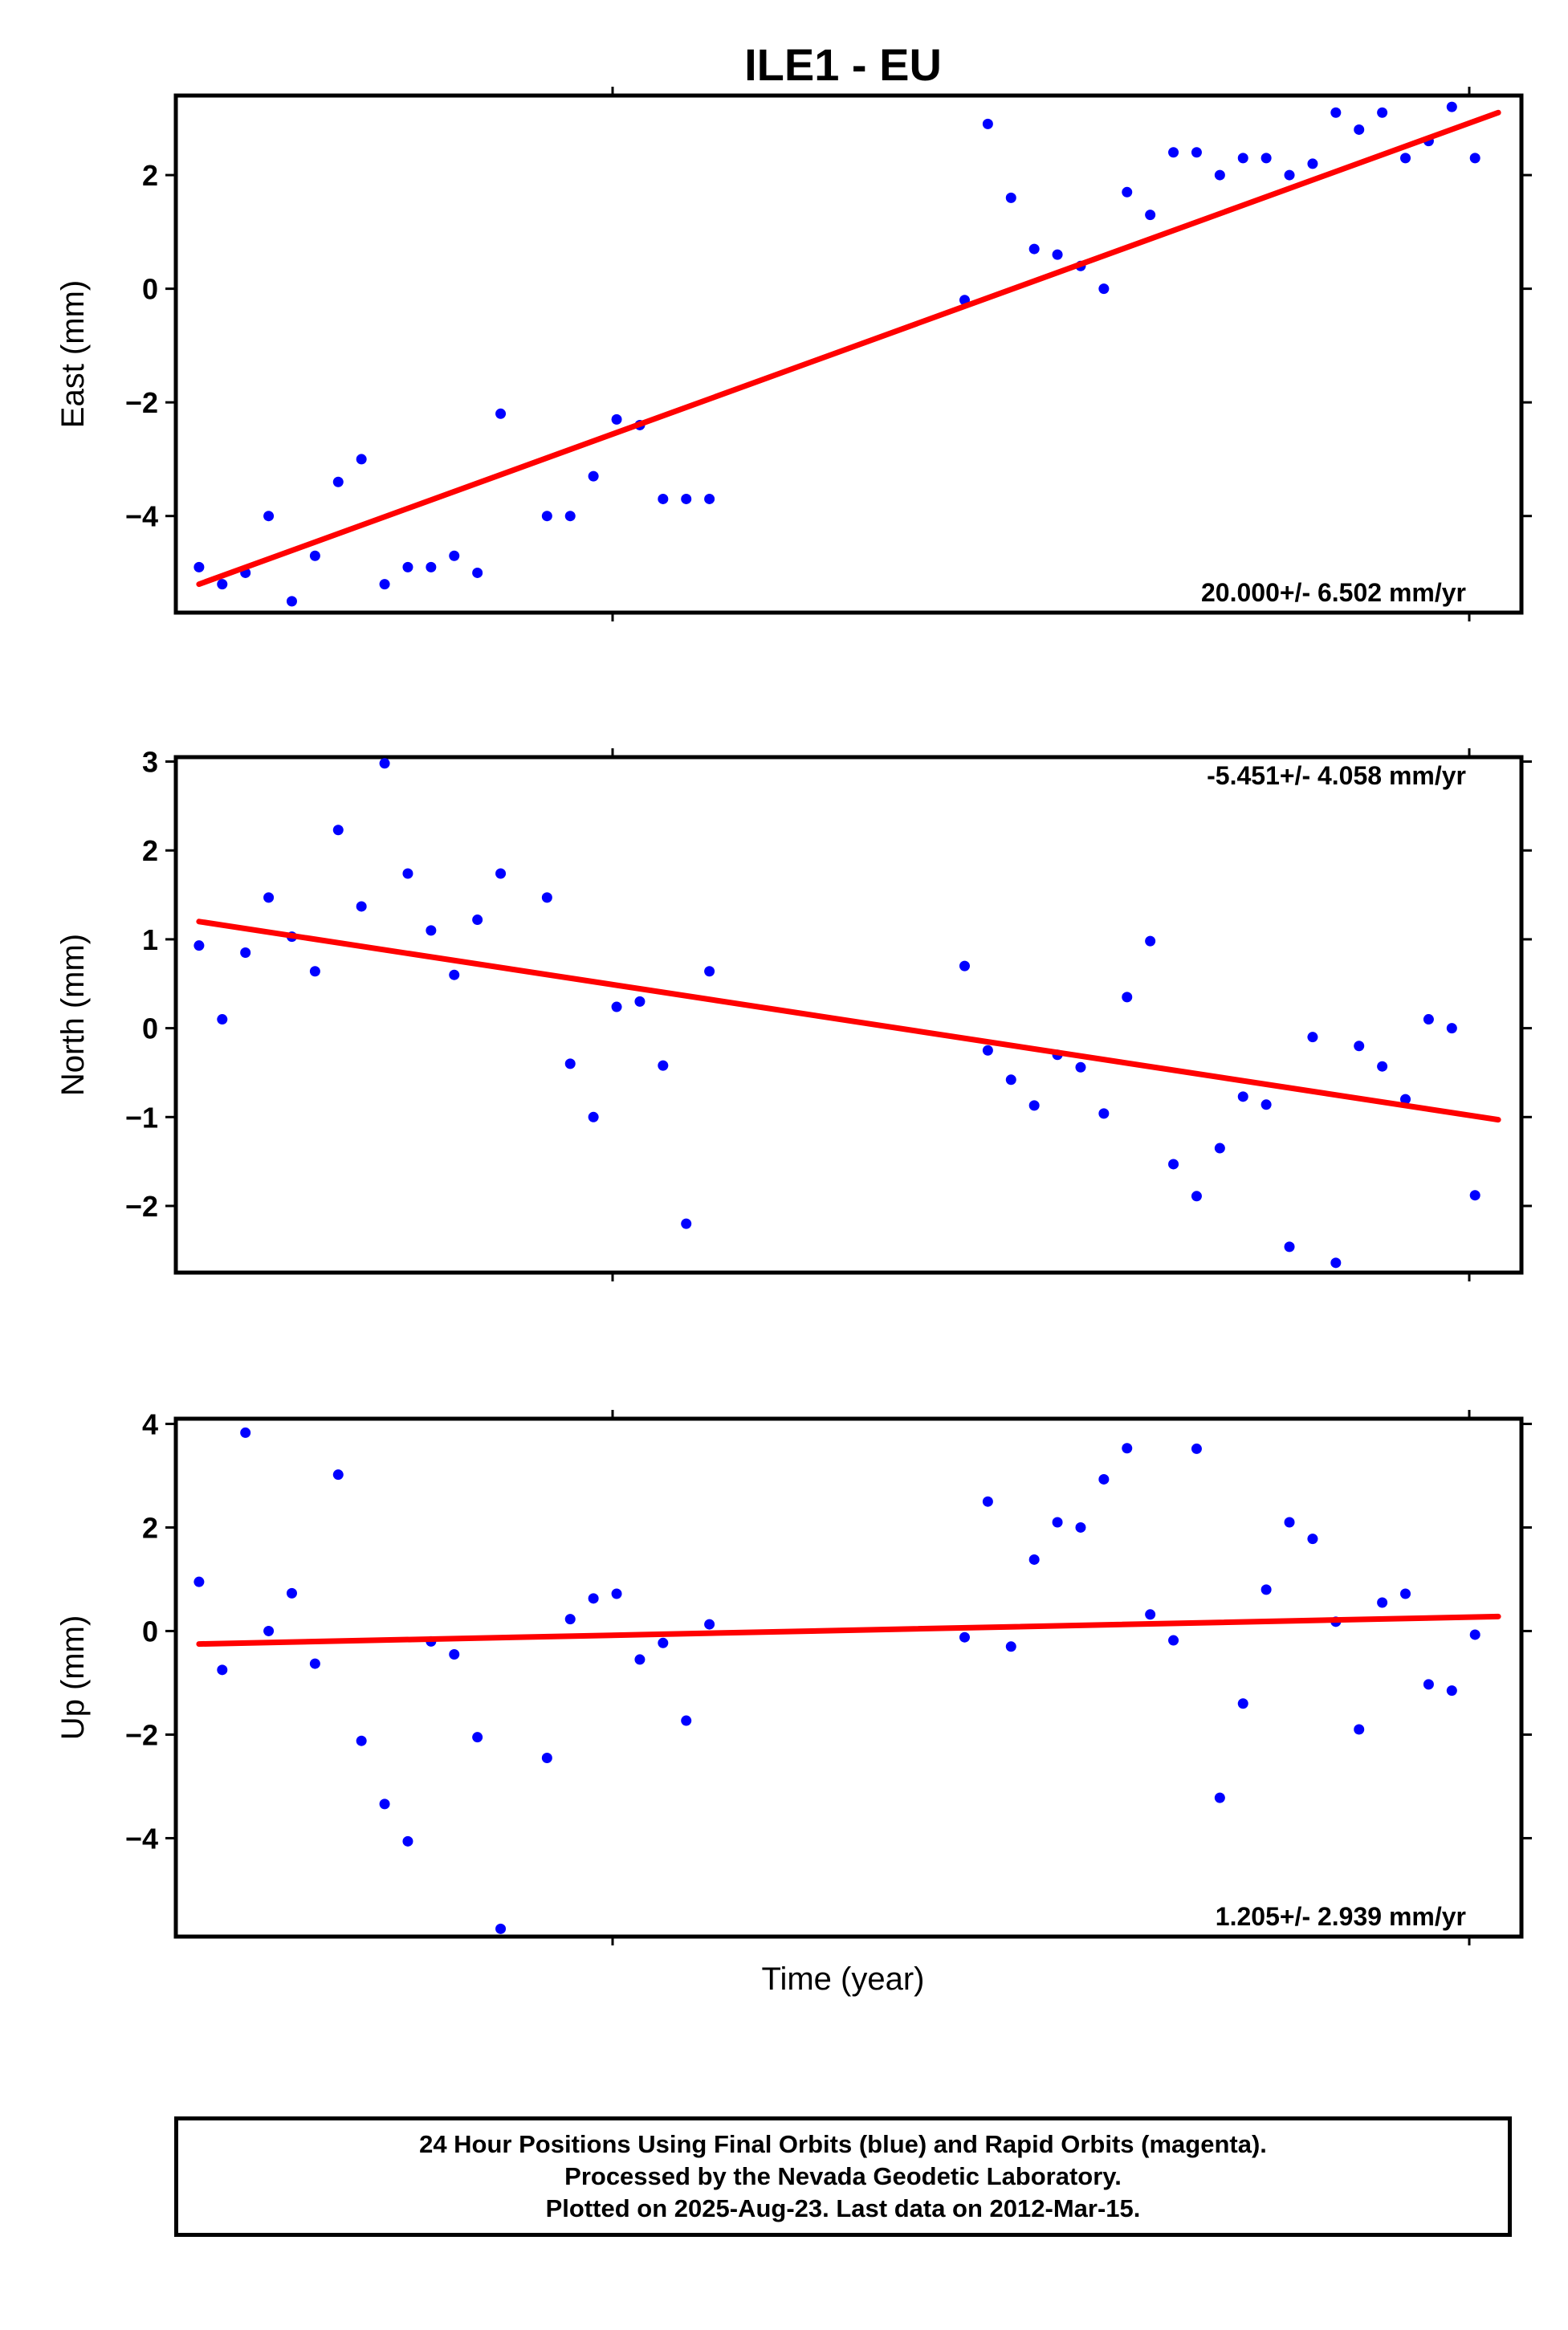  What do you see at coordinates (141, 516) in the screenshot?
I see `chart-0-ytick-label: −4` at bounding box center [141, 516].